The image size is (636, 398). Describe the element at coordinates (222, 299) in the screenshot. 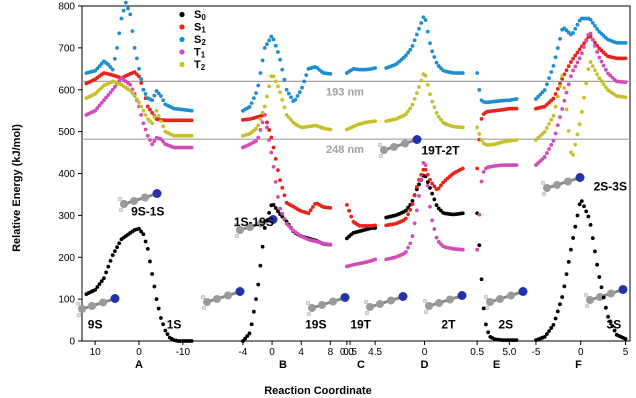

I see `molecule-1s` at that location.